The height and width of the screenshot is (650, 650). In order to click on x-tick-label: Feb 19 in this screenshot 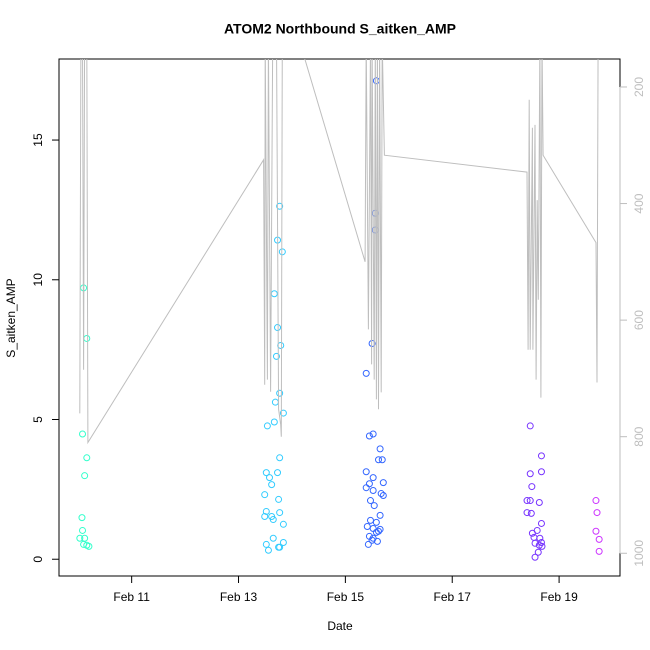, I will do `click(559, 597)`.